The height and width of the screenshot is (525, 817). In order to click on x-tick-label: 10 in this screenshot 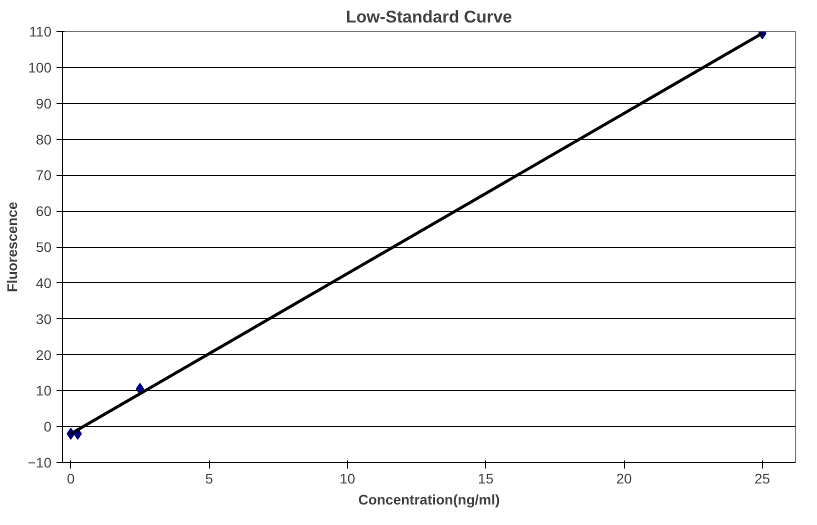, I will do `click(348, 478)`.